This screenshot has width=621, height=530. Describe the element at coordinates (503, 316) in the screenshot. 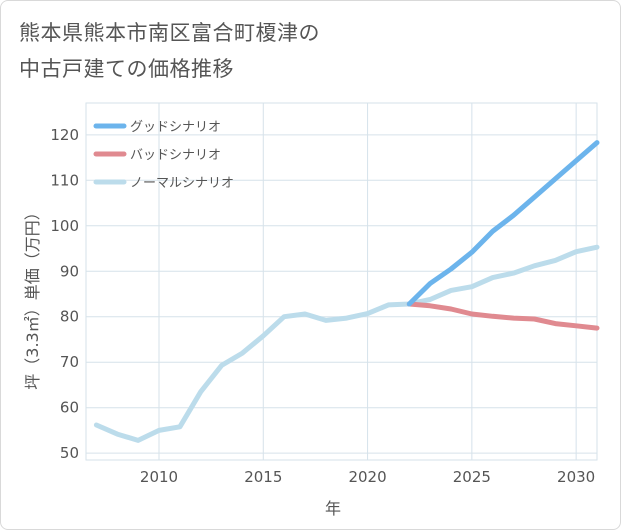

I see `series-line-bad` at that location.